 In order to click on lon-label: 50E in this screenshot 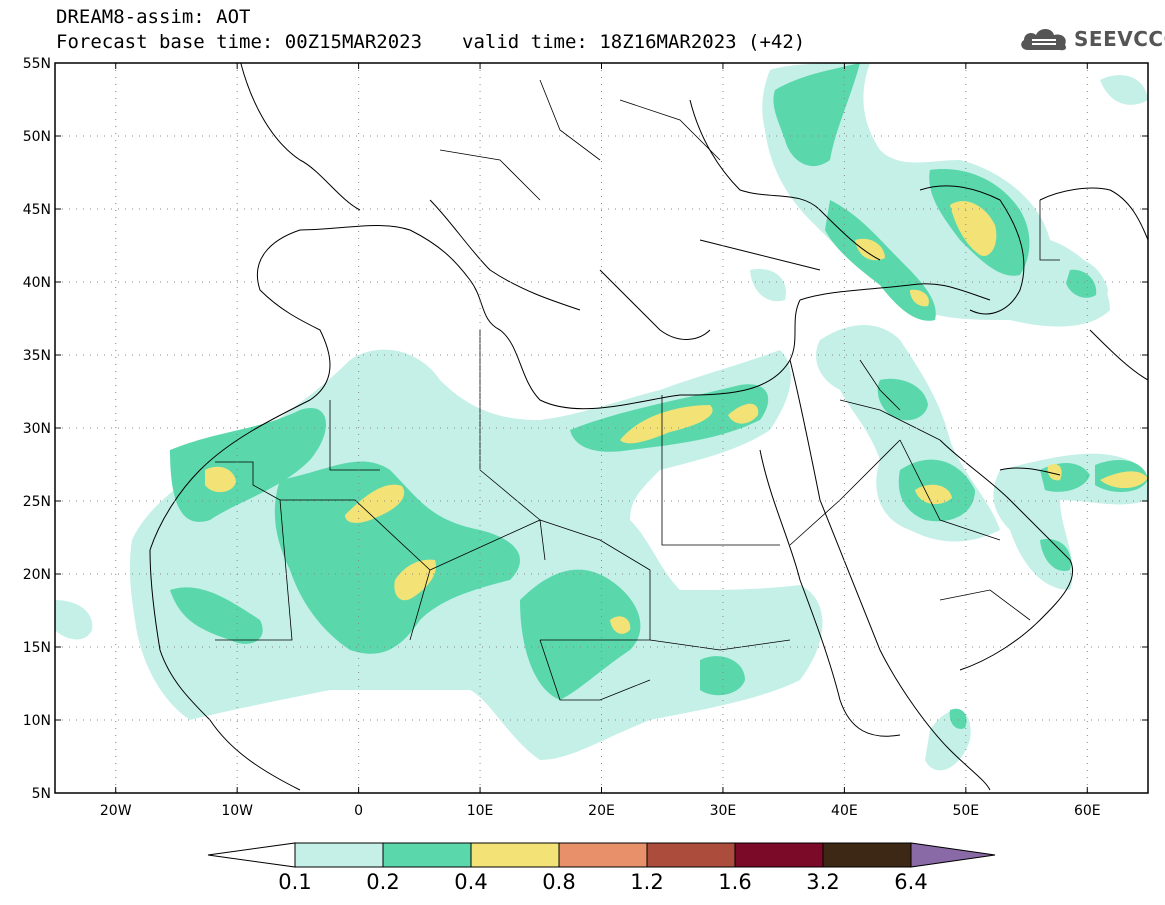, I will do `click(965, 811)`.